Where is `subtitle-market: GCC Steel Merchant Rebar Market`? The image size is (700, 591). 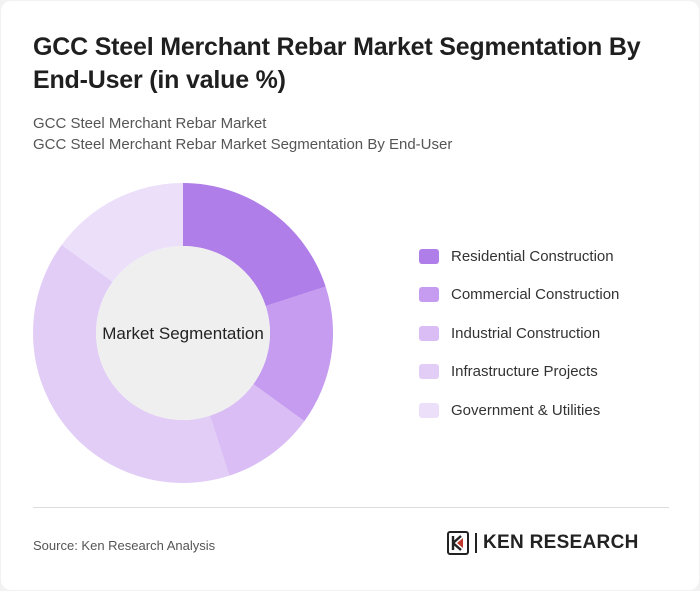 subtitle-market: GCC Steel Merchant Rebar Market is located at coordinates (150, 123).